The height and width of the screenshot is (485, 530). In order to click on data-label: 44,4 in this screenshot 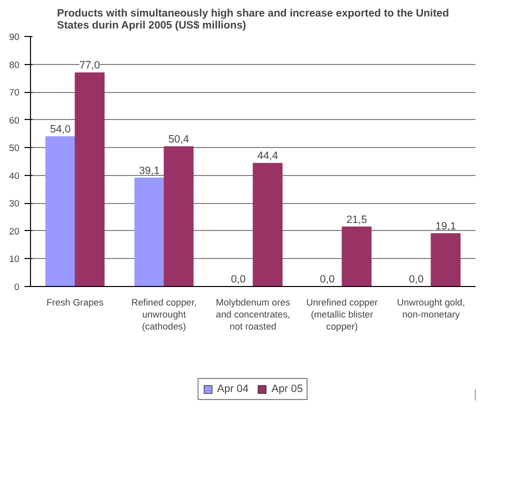, I will do `click(267, 156)`.